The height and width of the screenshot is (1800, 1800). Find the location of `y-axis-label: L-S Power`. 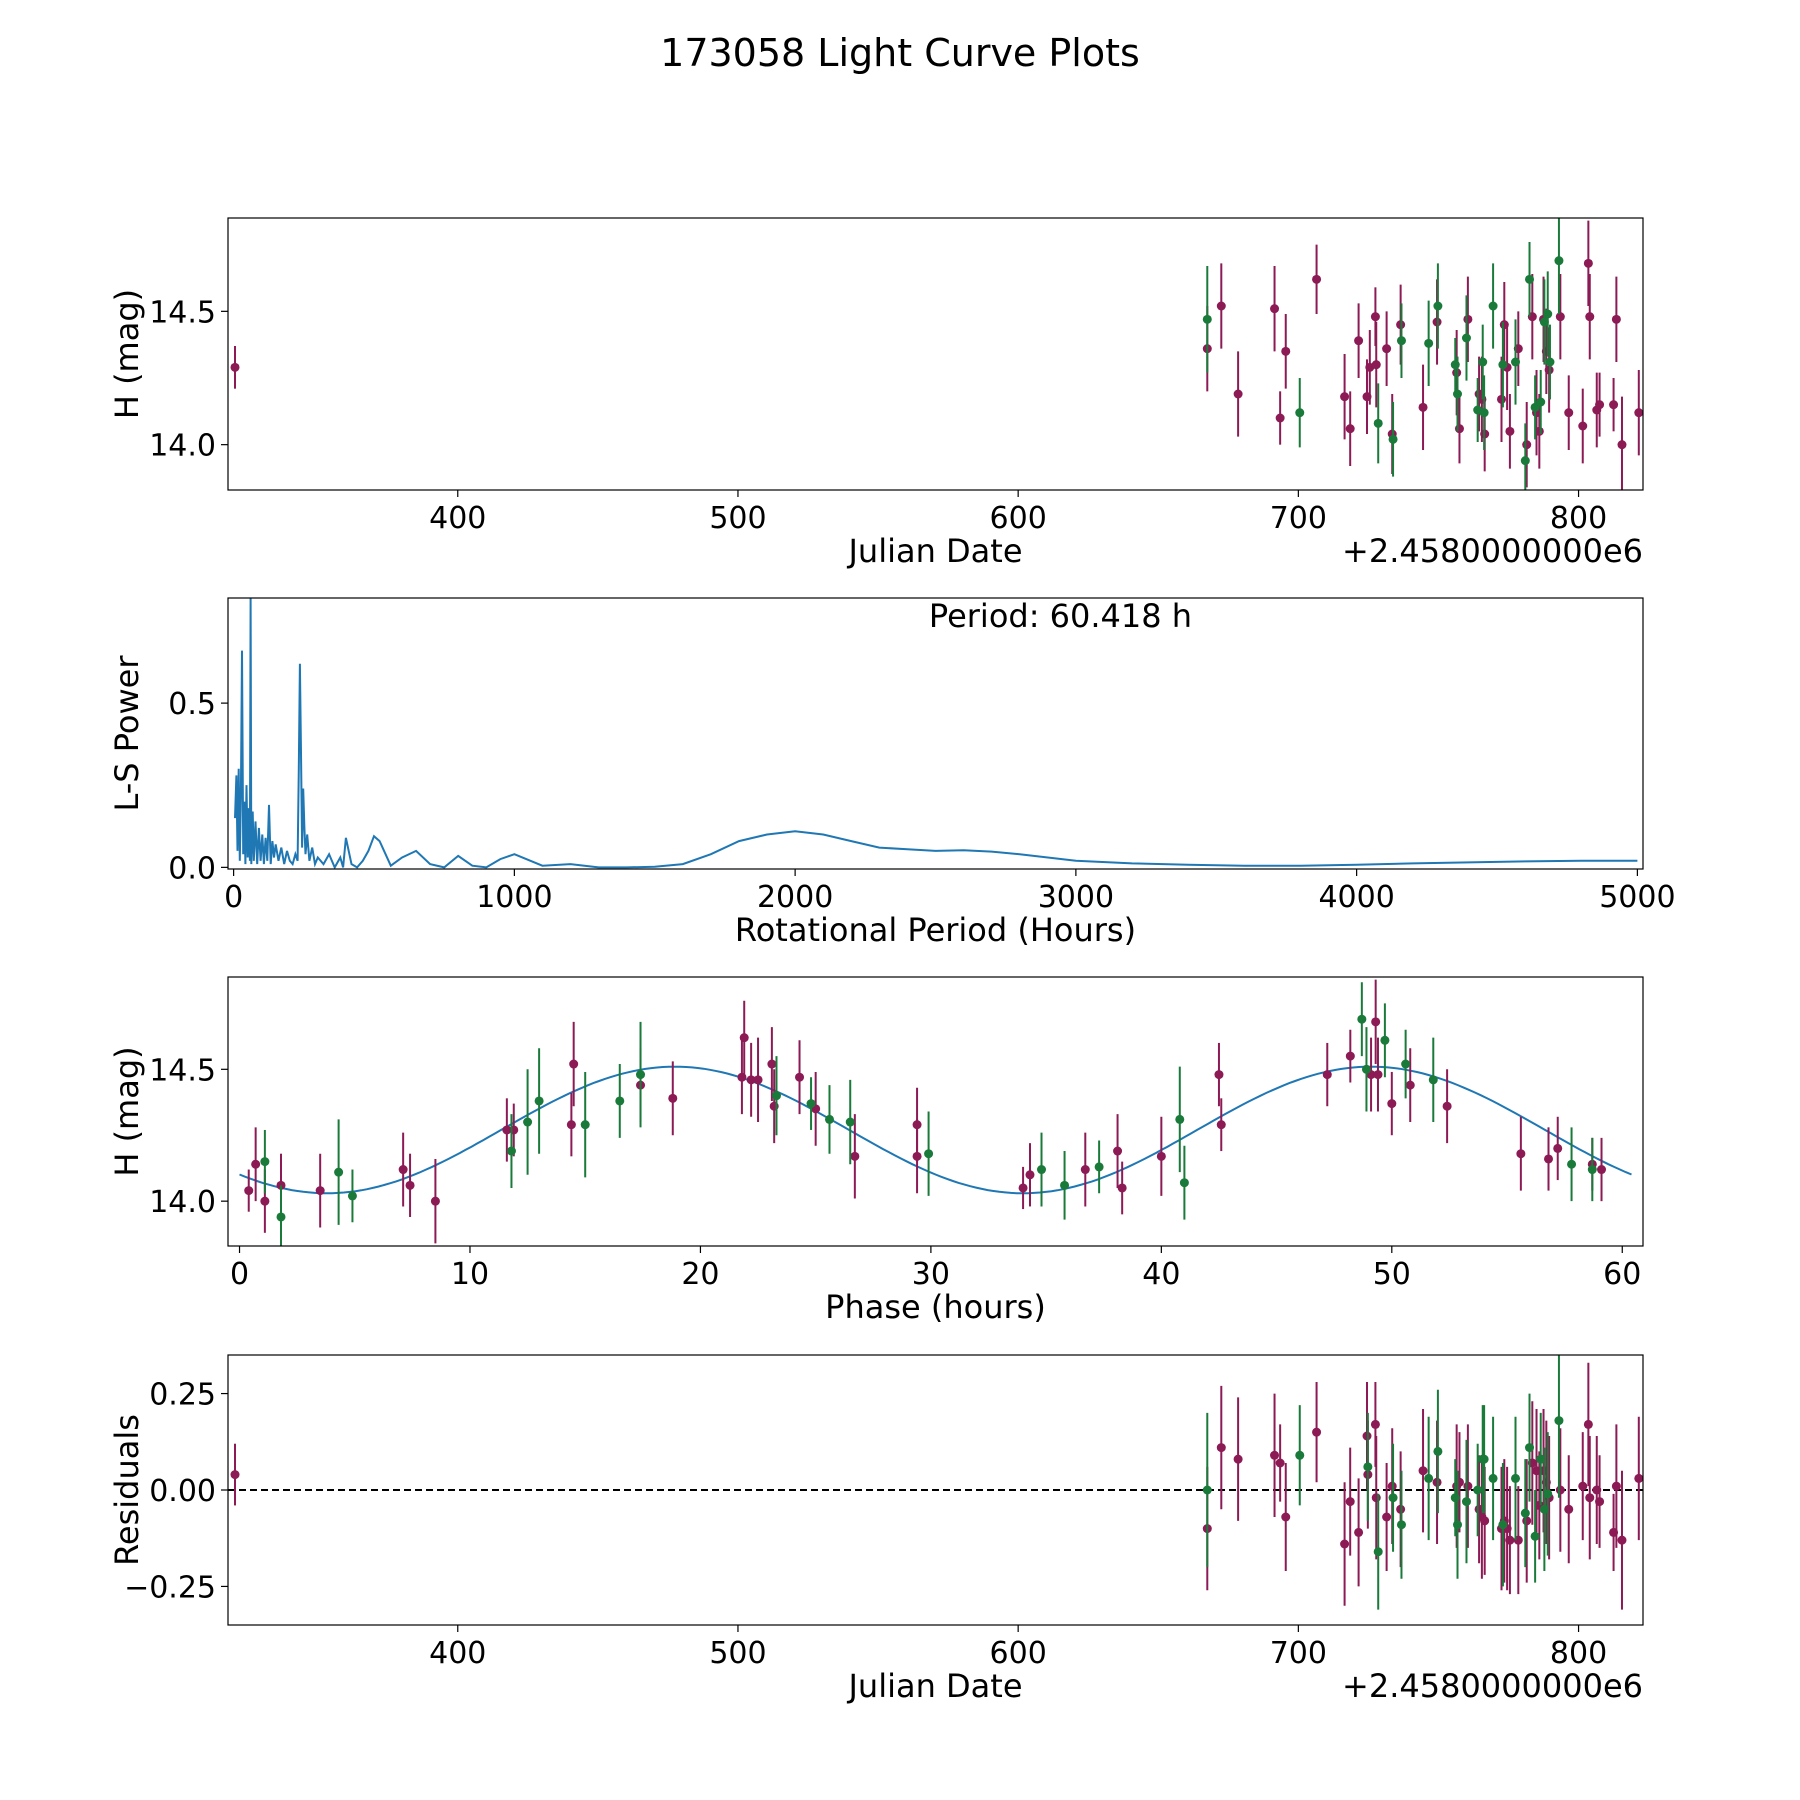

y-axis-label: L-S Power is located at coordinates (127, 733).